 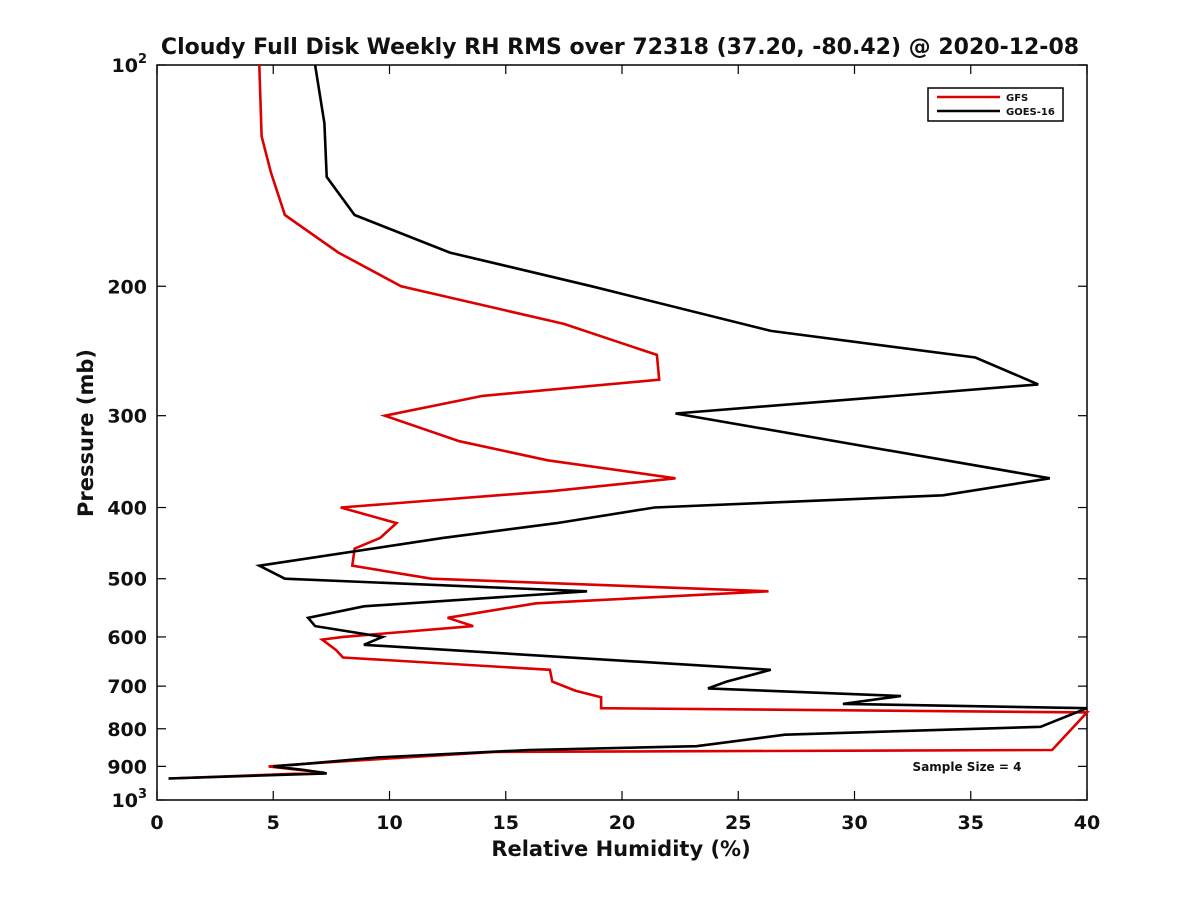 I want to click on x-tick-label: 0, so click(x=156, y=823).